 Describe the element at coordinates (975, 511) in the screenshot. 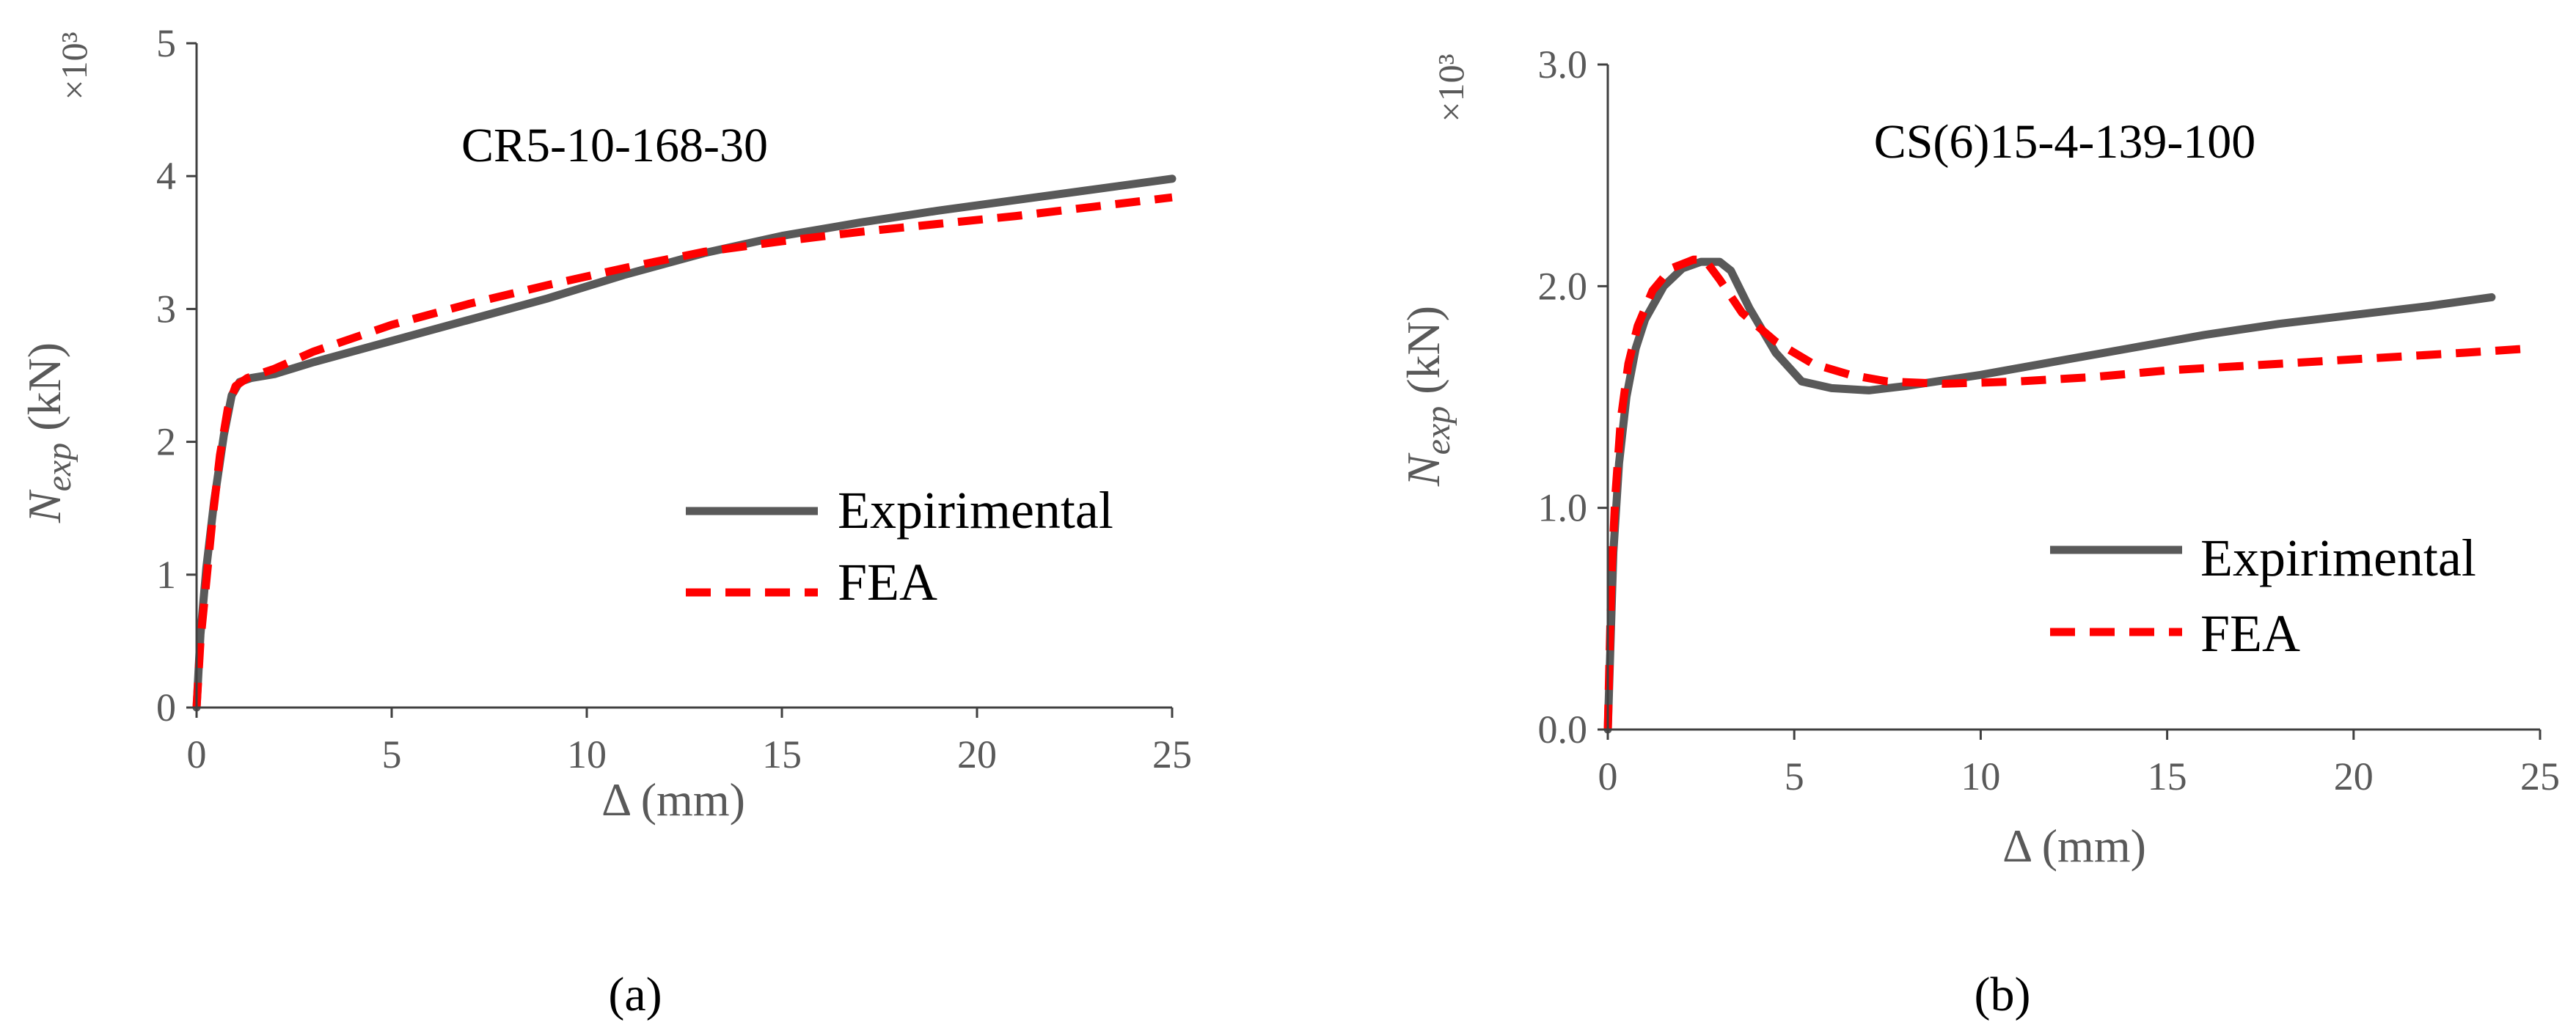

I see `legend-a-label-0: Expirimental` at that location.